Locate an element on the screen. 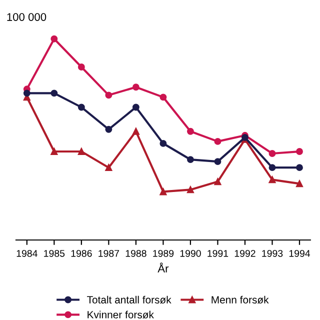 The height and width of the screenshot is (320, 320). x-tick-label: 1989 is located at coordinates (163, 253).